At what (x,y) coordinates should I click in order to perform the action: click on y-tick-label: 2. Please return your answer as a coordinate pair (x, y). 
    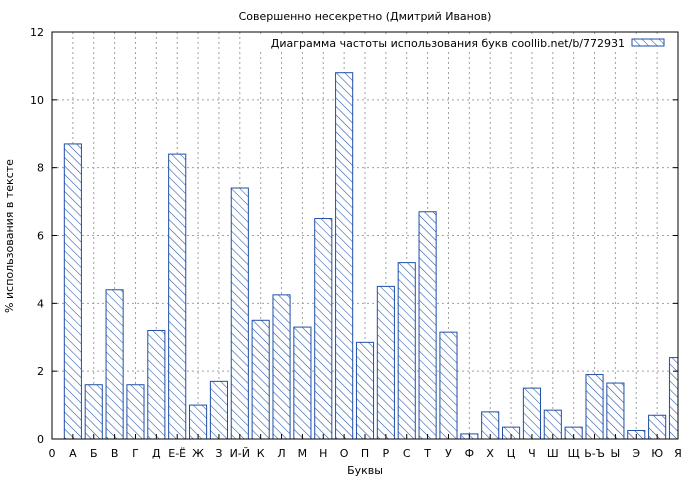
    Looking at the image, I should click on (40, 371).